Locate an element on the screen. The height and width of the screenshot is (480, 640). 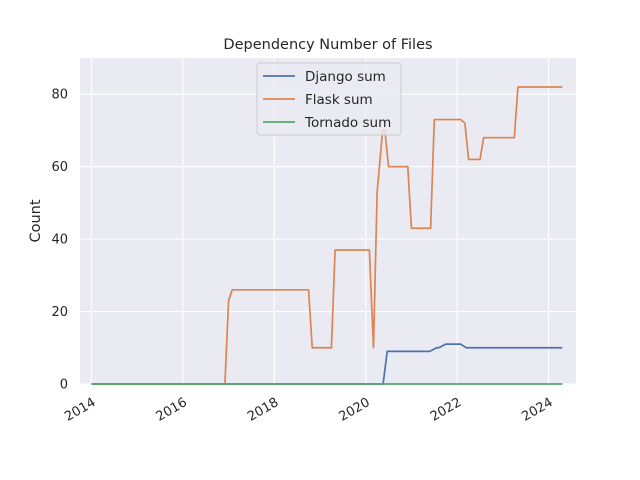
y-tick-label: 40 is located at coordinates (59, 240).